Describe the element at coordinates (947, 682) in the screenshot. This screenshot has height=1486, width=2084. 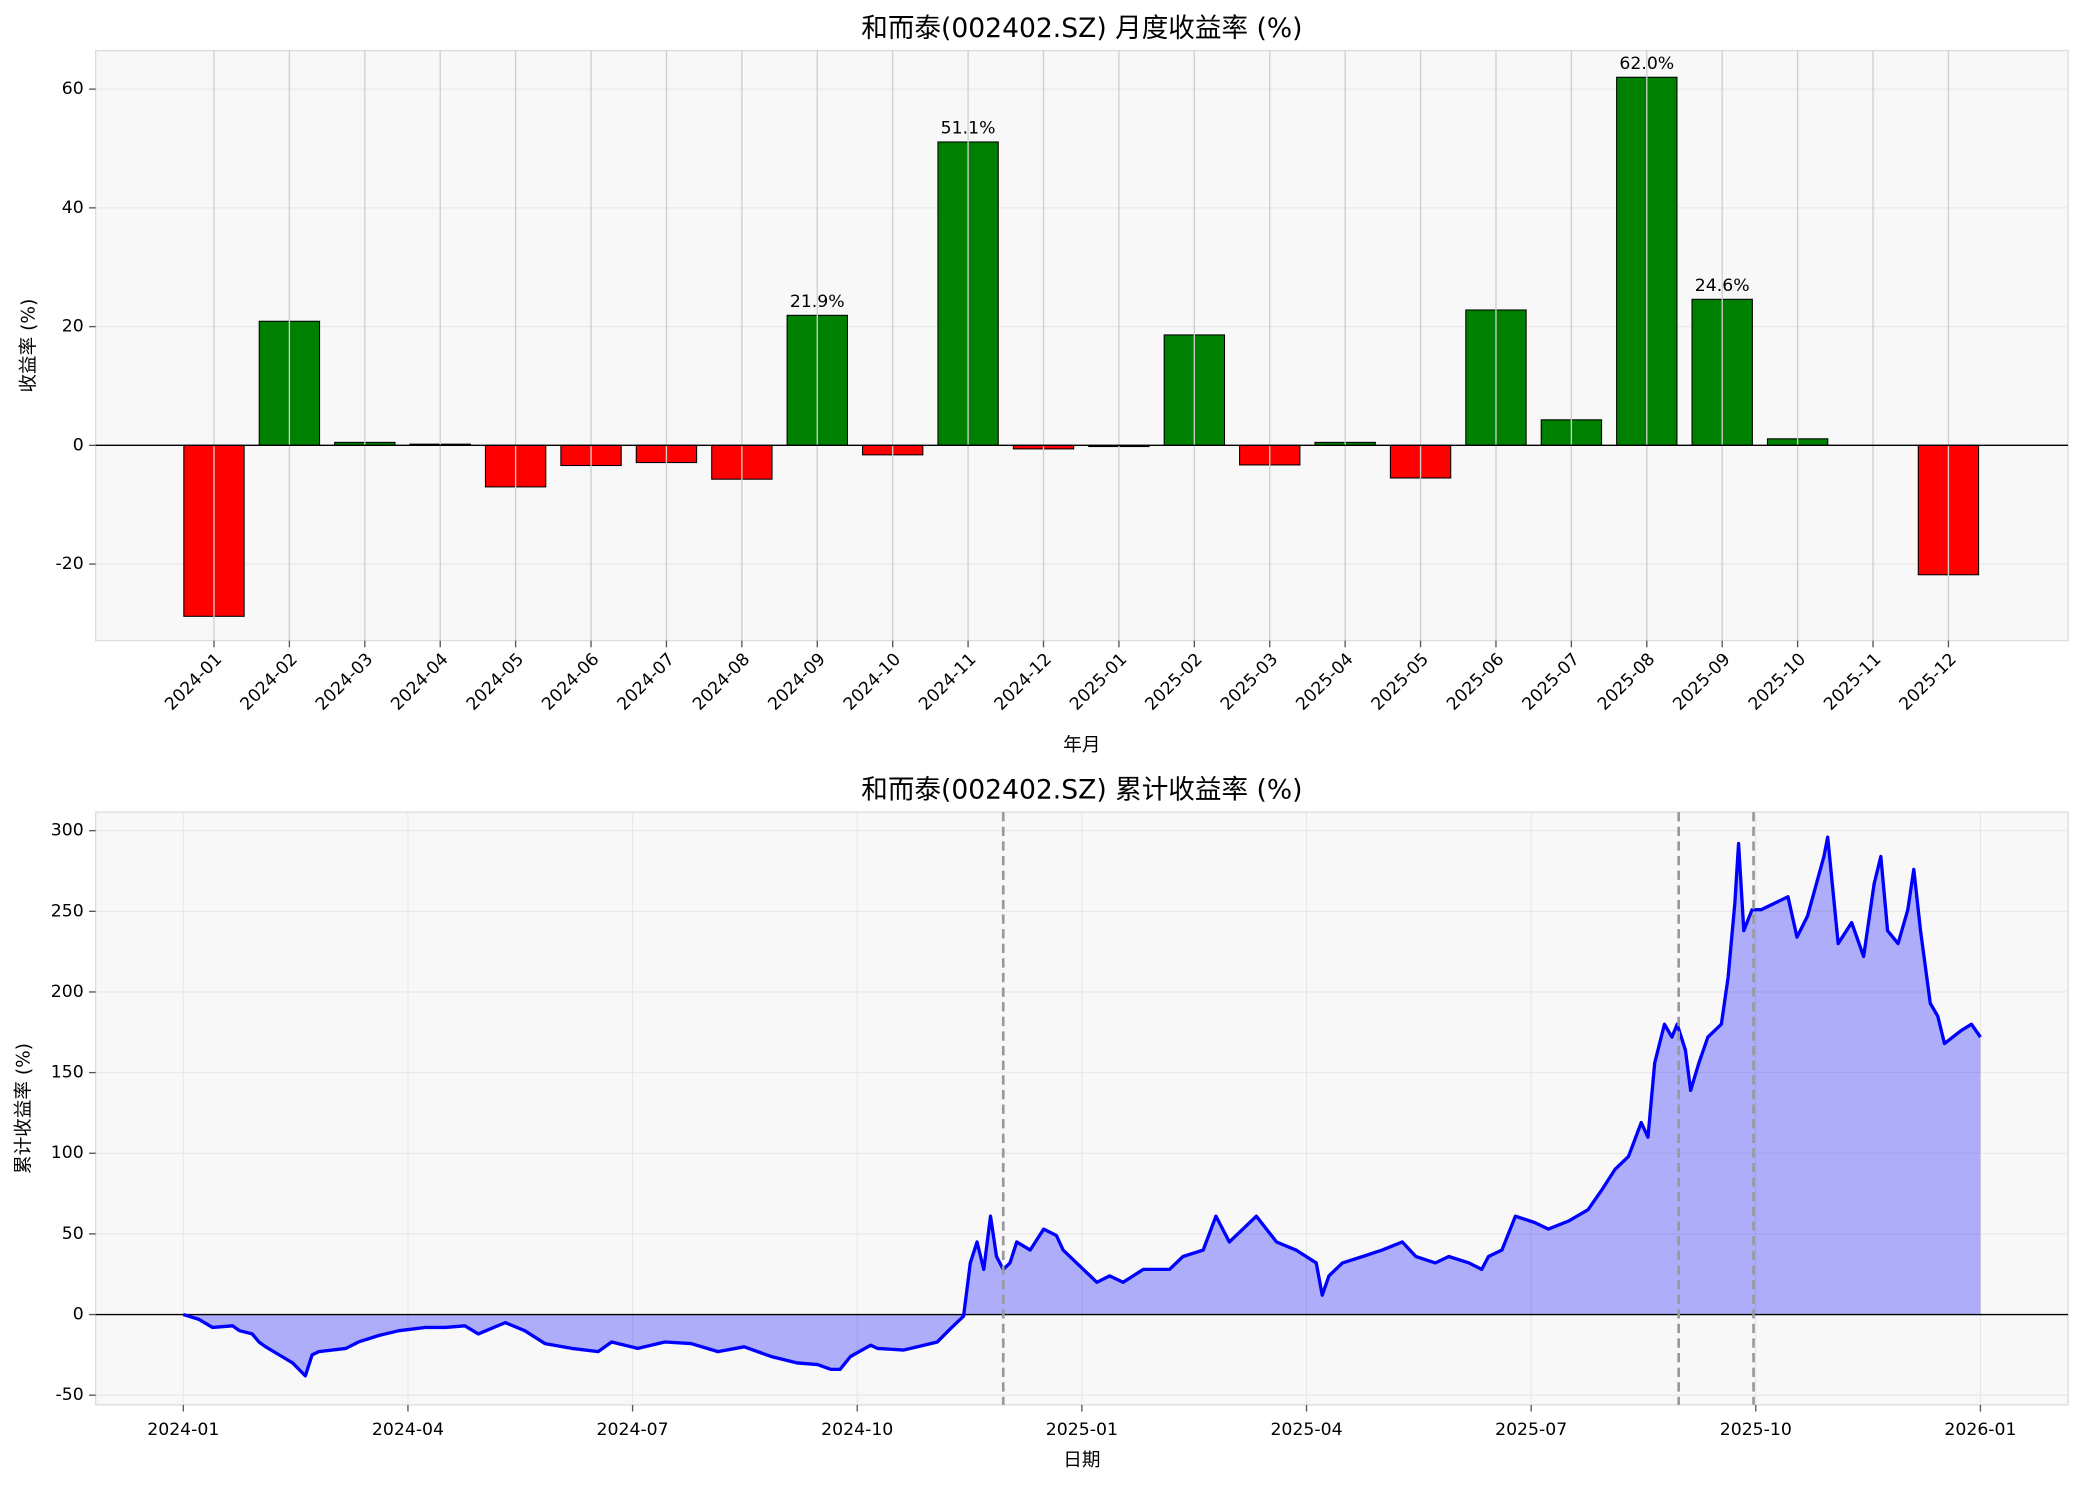
I see `x-tick-label: 2024-11` at that location.